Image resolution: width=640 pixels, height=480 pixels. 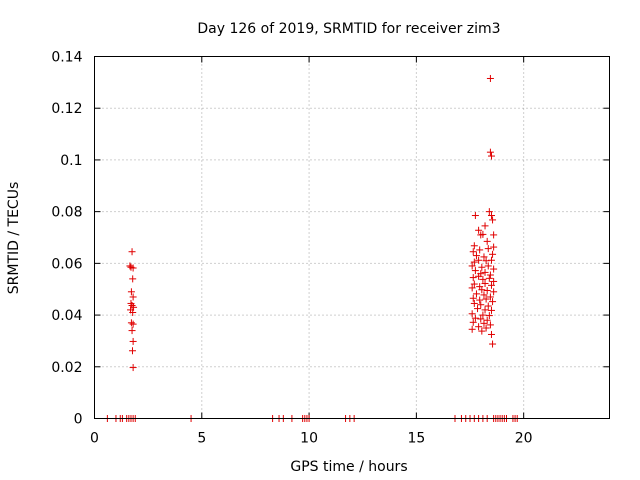 I want to click on y-tick-label: 0.1, so click(x=71, y=161).